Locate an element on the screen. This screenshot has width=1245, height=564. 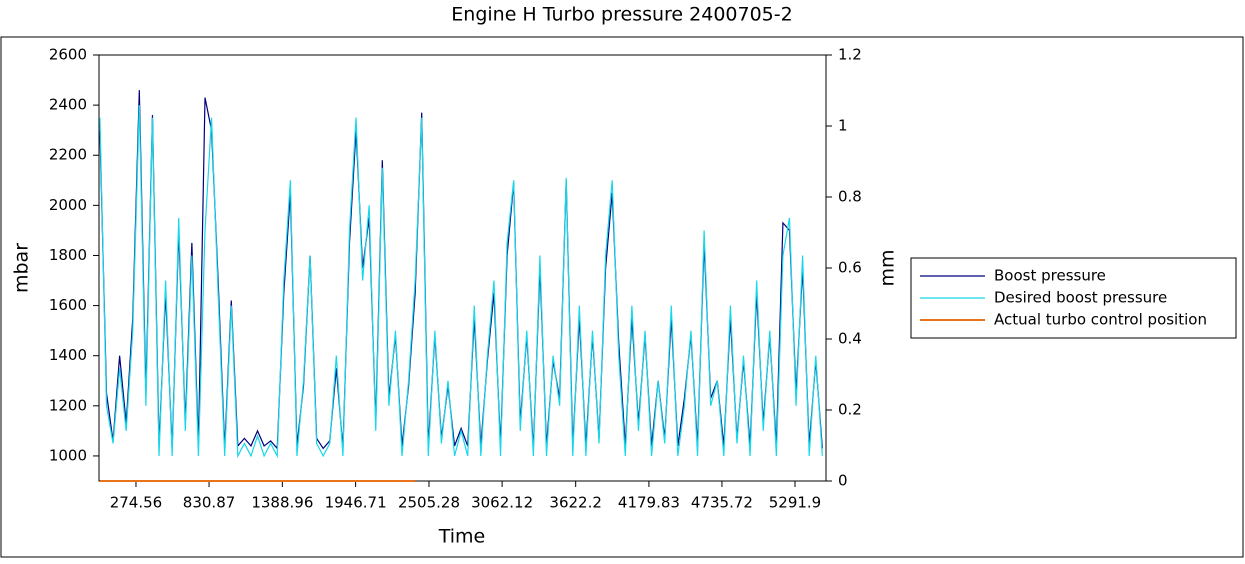
x-tick-label: 2505.28 is located at coordinates (429, 503).